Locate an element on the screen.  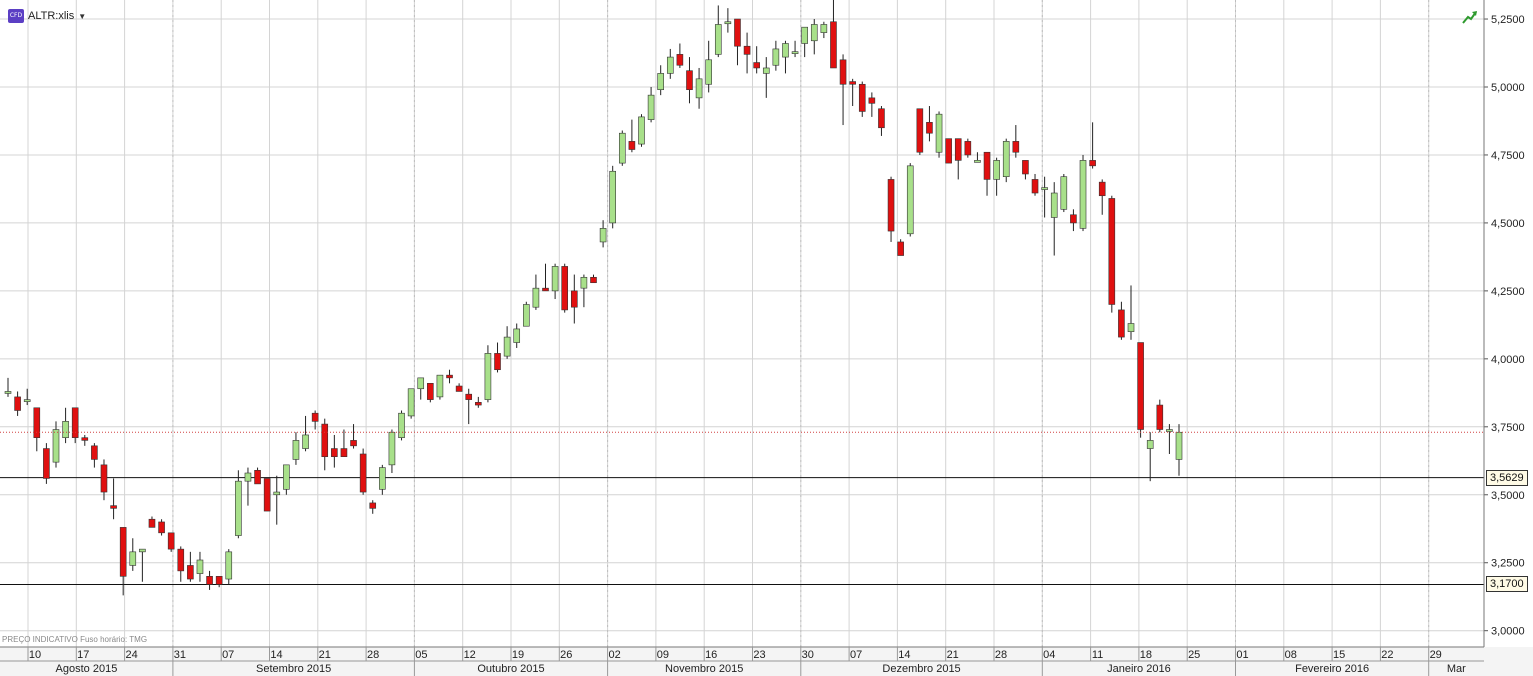
cfd-icon: CFD is located at coordinates (16, 16).